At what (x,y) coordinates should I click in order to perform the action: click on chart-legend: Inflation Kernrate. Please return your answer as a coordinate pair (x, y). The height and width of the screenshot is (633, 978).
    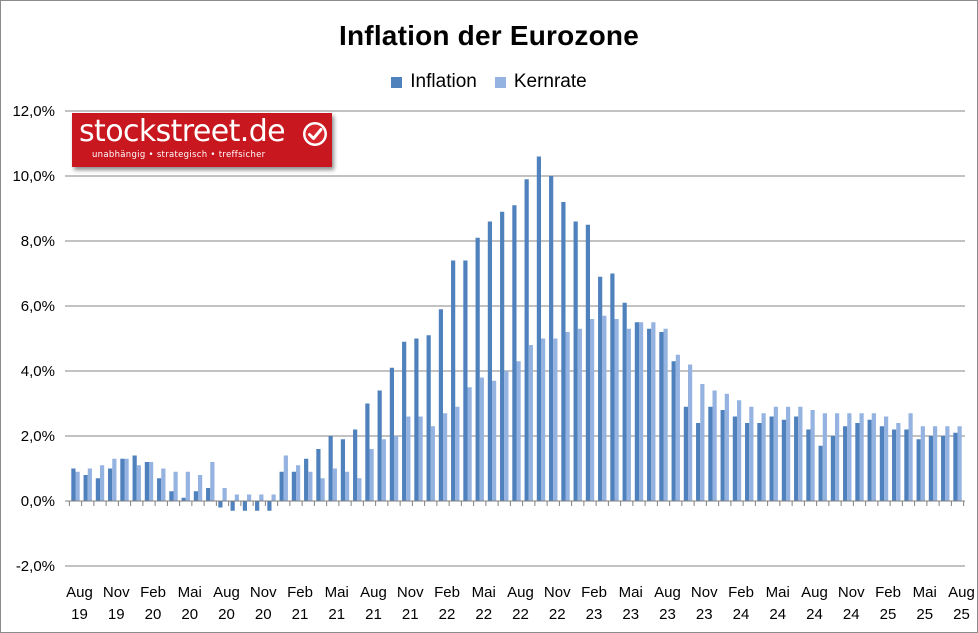
    Looking at the image, I should click on (489, 82).